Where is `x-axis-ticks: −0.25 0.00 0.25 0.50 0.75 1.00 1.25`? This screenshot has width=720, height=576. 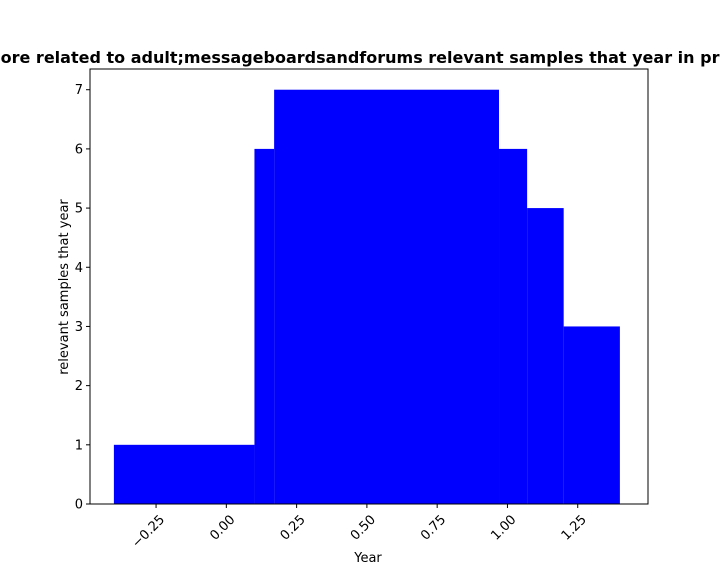
x-axis-ticks: −0.25 0.00 0.25 0.50 0.75 1.00 1.25 is located at coordinates (359, 527).